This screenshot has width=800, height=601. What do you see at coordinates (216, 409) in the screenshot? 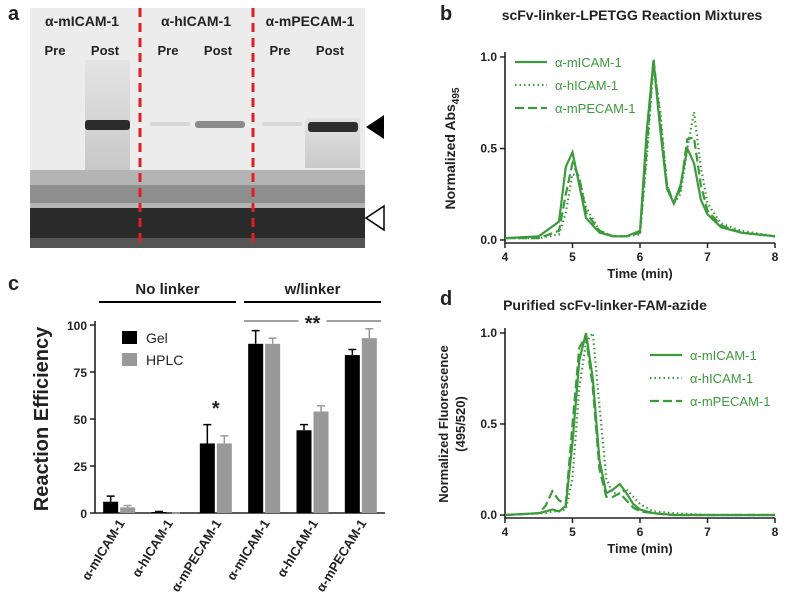
I see `significance-mark: *` at bounding box center [216, 409].